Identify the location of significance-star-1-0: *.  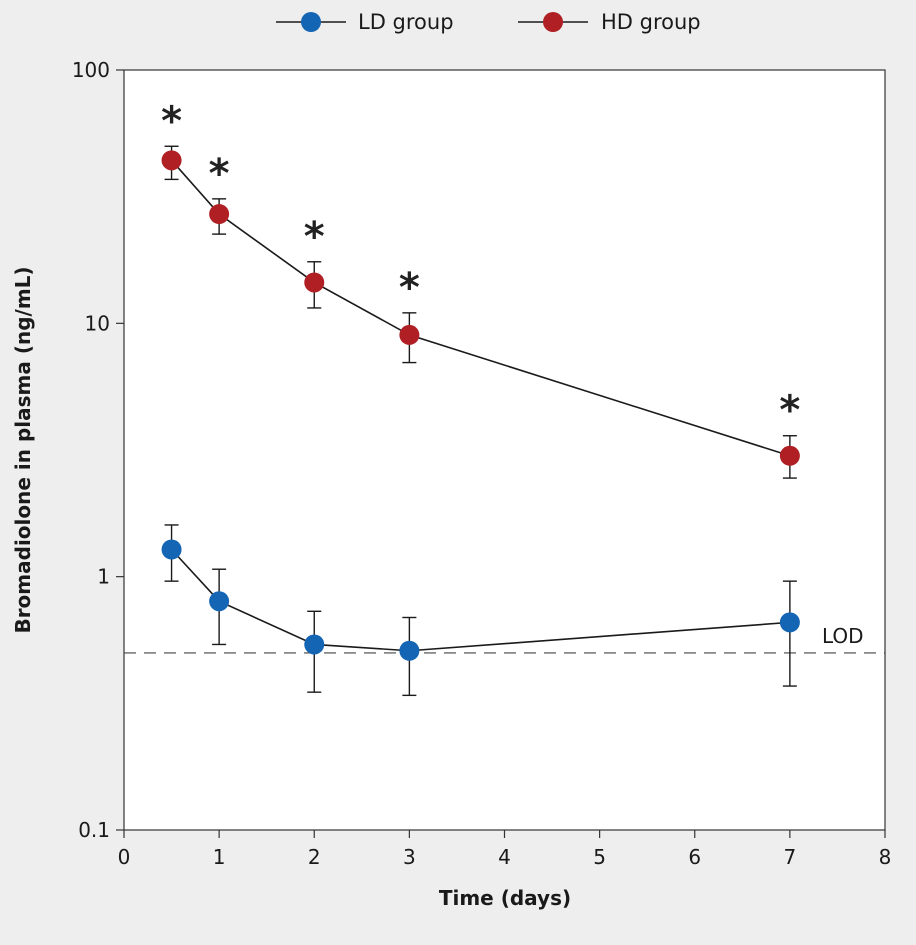
(171, 121).